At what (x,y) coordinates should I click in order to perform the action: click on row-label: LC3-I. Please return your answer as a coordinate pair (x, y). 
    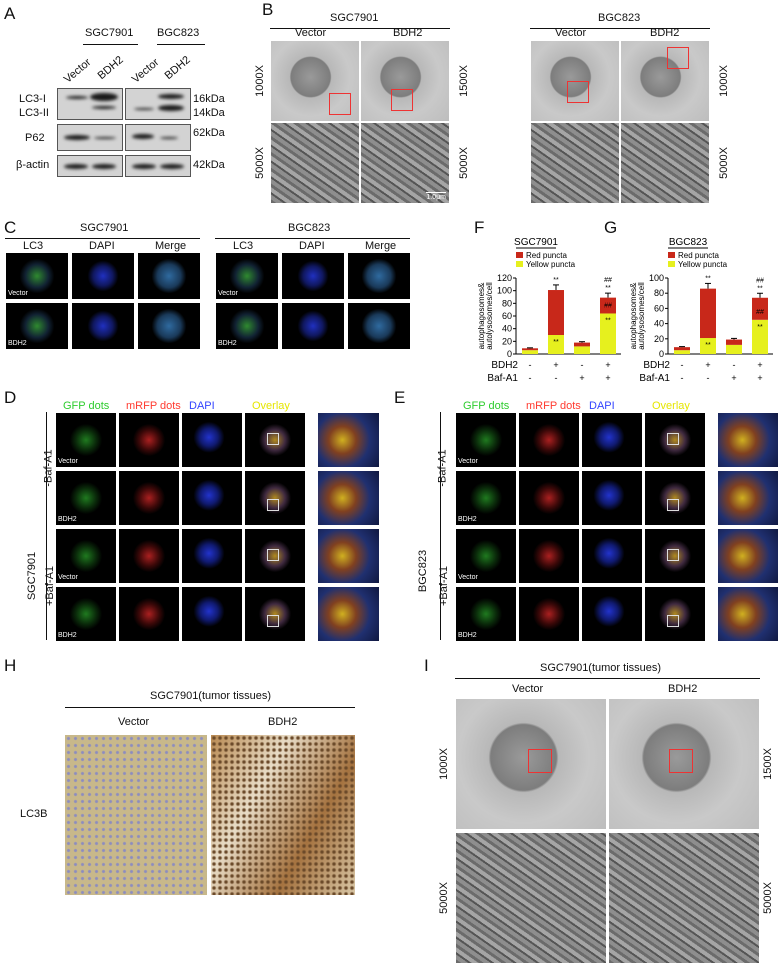
    Looking at the image, I should click on (32, 99).